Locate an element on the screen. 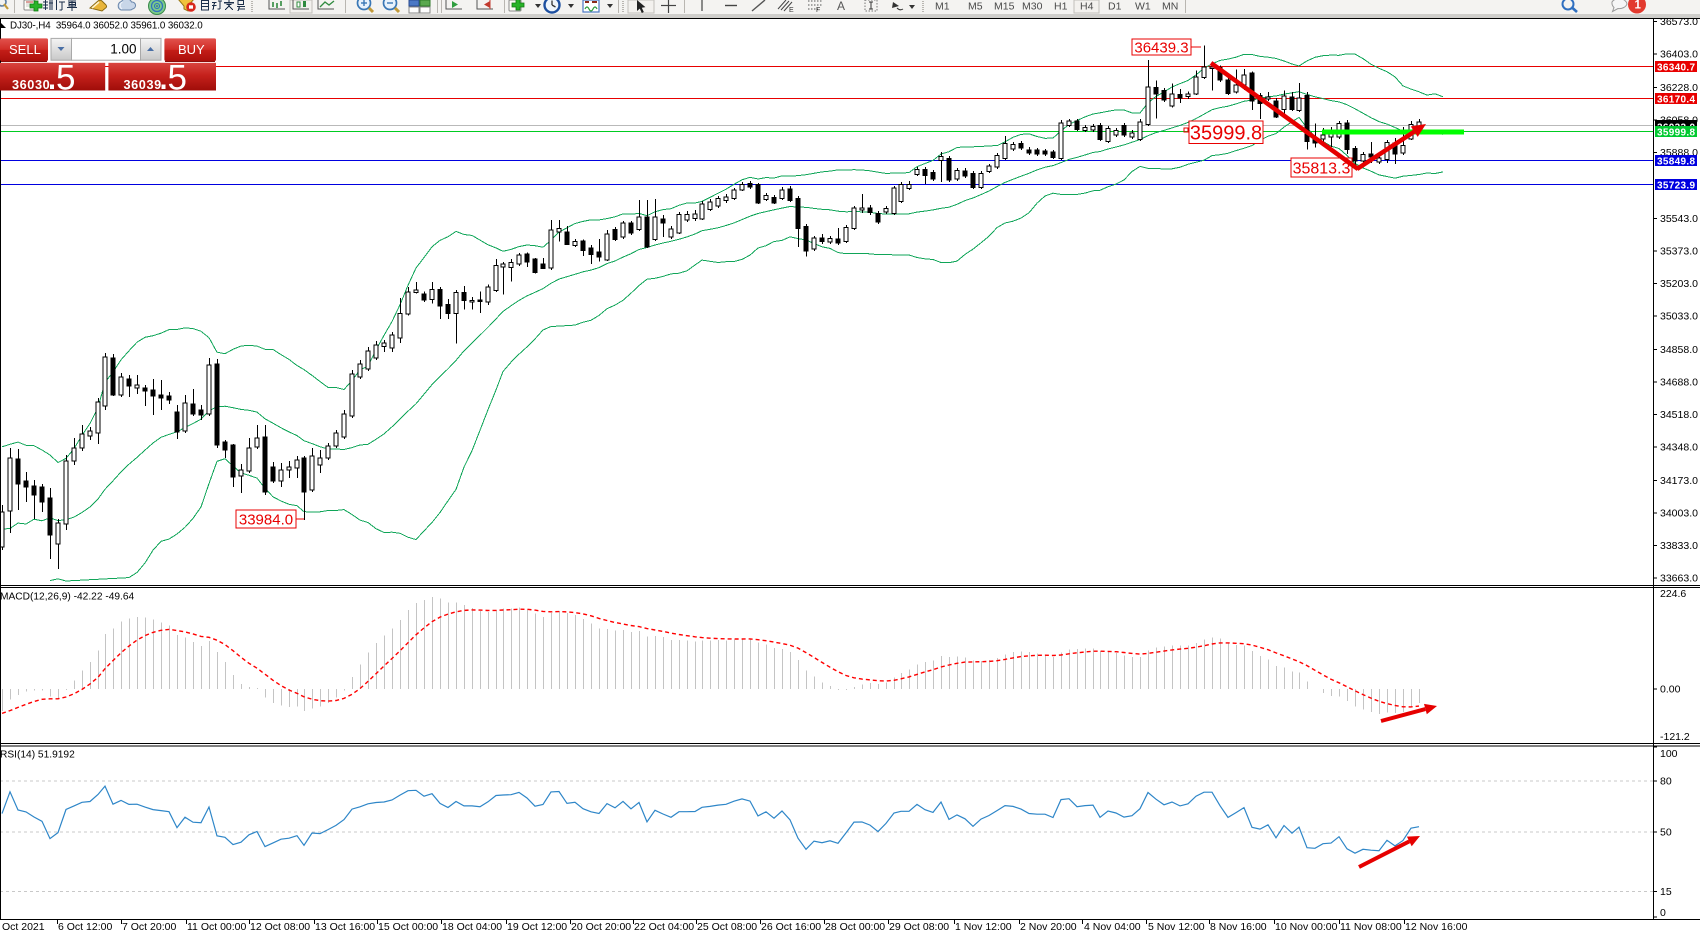  svg-text: 34858.0 is located at coordinates (1679, 350).